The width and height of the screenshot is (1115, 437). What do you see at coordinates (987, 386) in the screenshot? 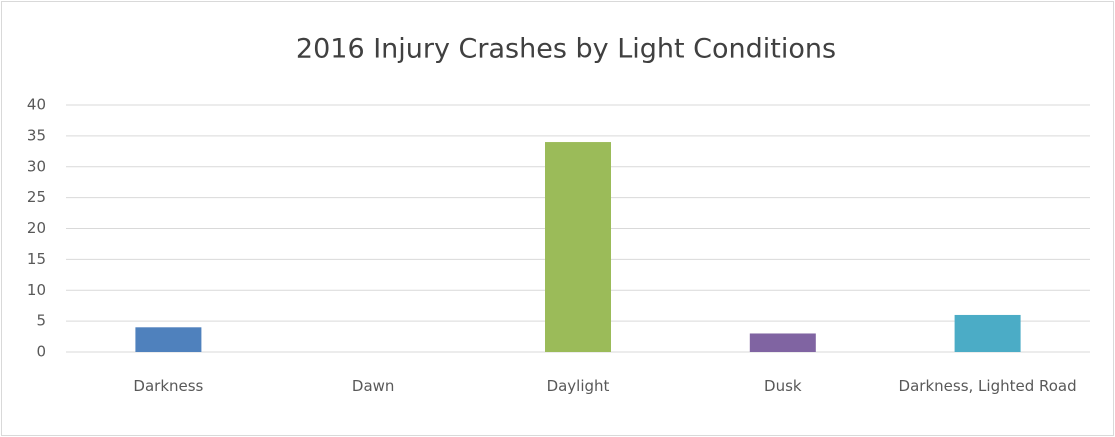
I see `x-tick-label: Darkness, Lighted Road` at bounding box center [987, 386].